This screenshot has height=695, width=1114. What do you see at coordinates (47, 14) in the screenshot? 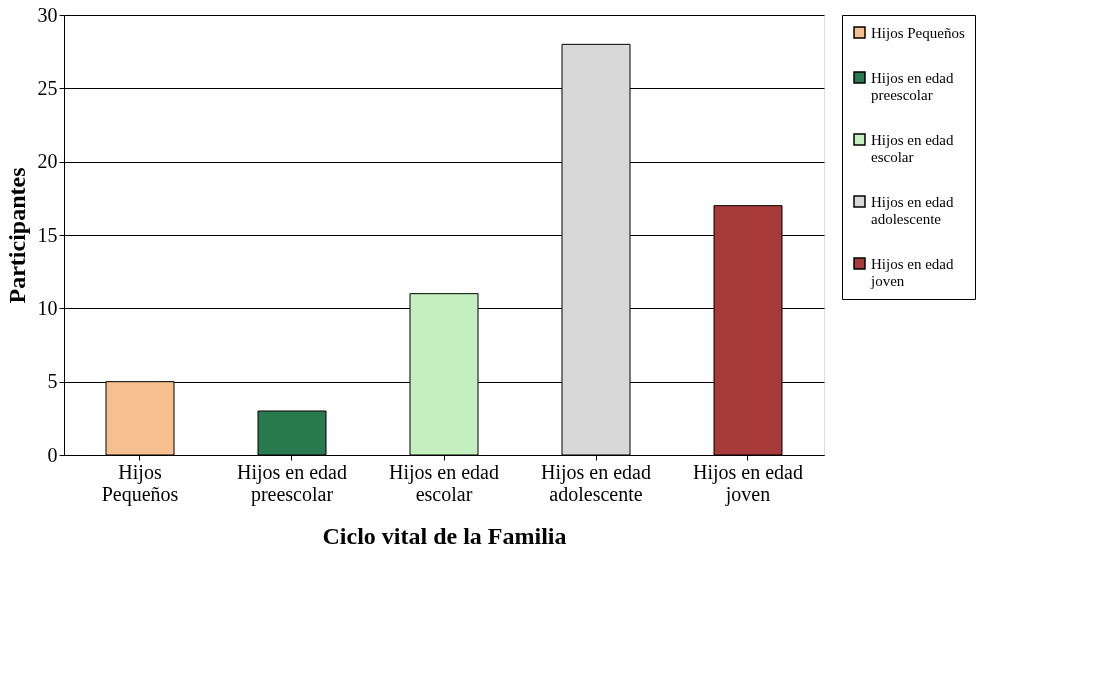
I see `y-tick-label: 30` at bounding box center [47, 14].